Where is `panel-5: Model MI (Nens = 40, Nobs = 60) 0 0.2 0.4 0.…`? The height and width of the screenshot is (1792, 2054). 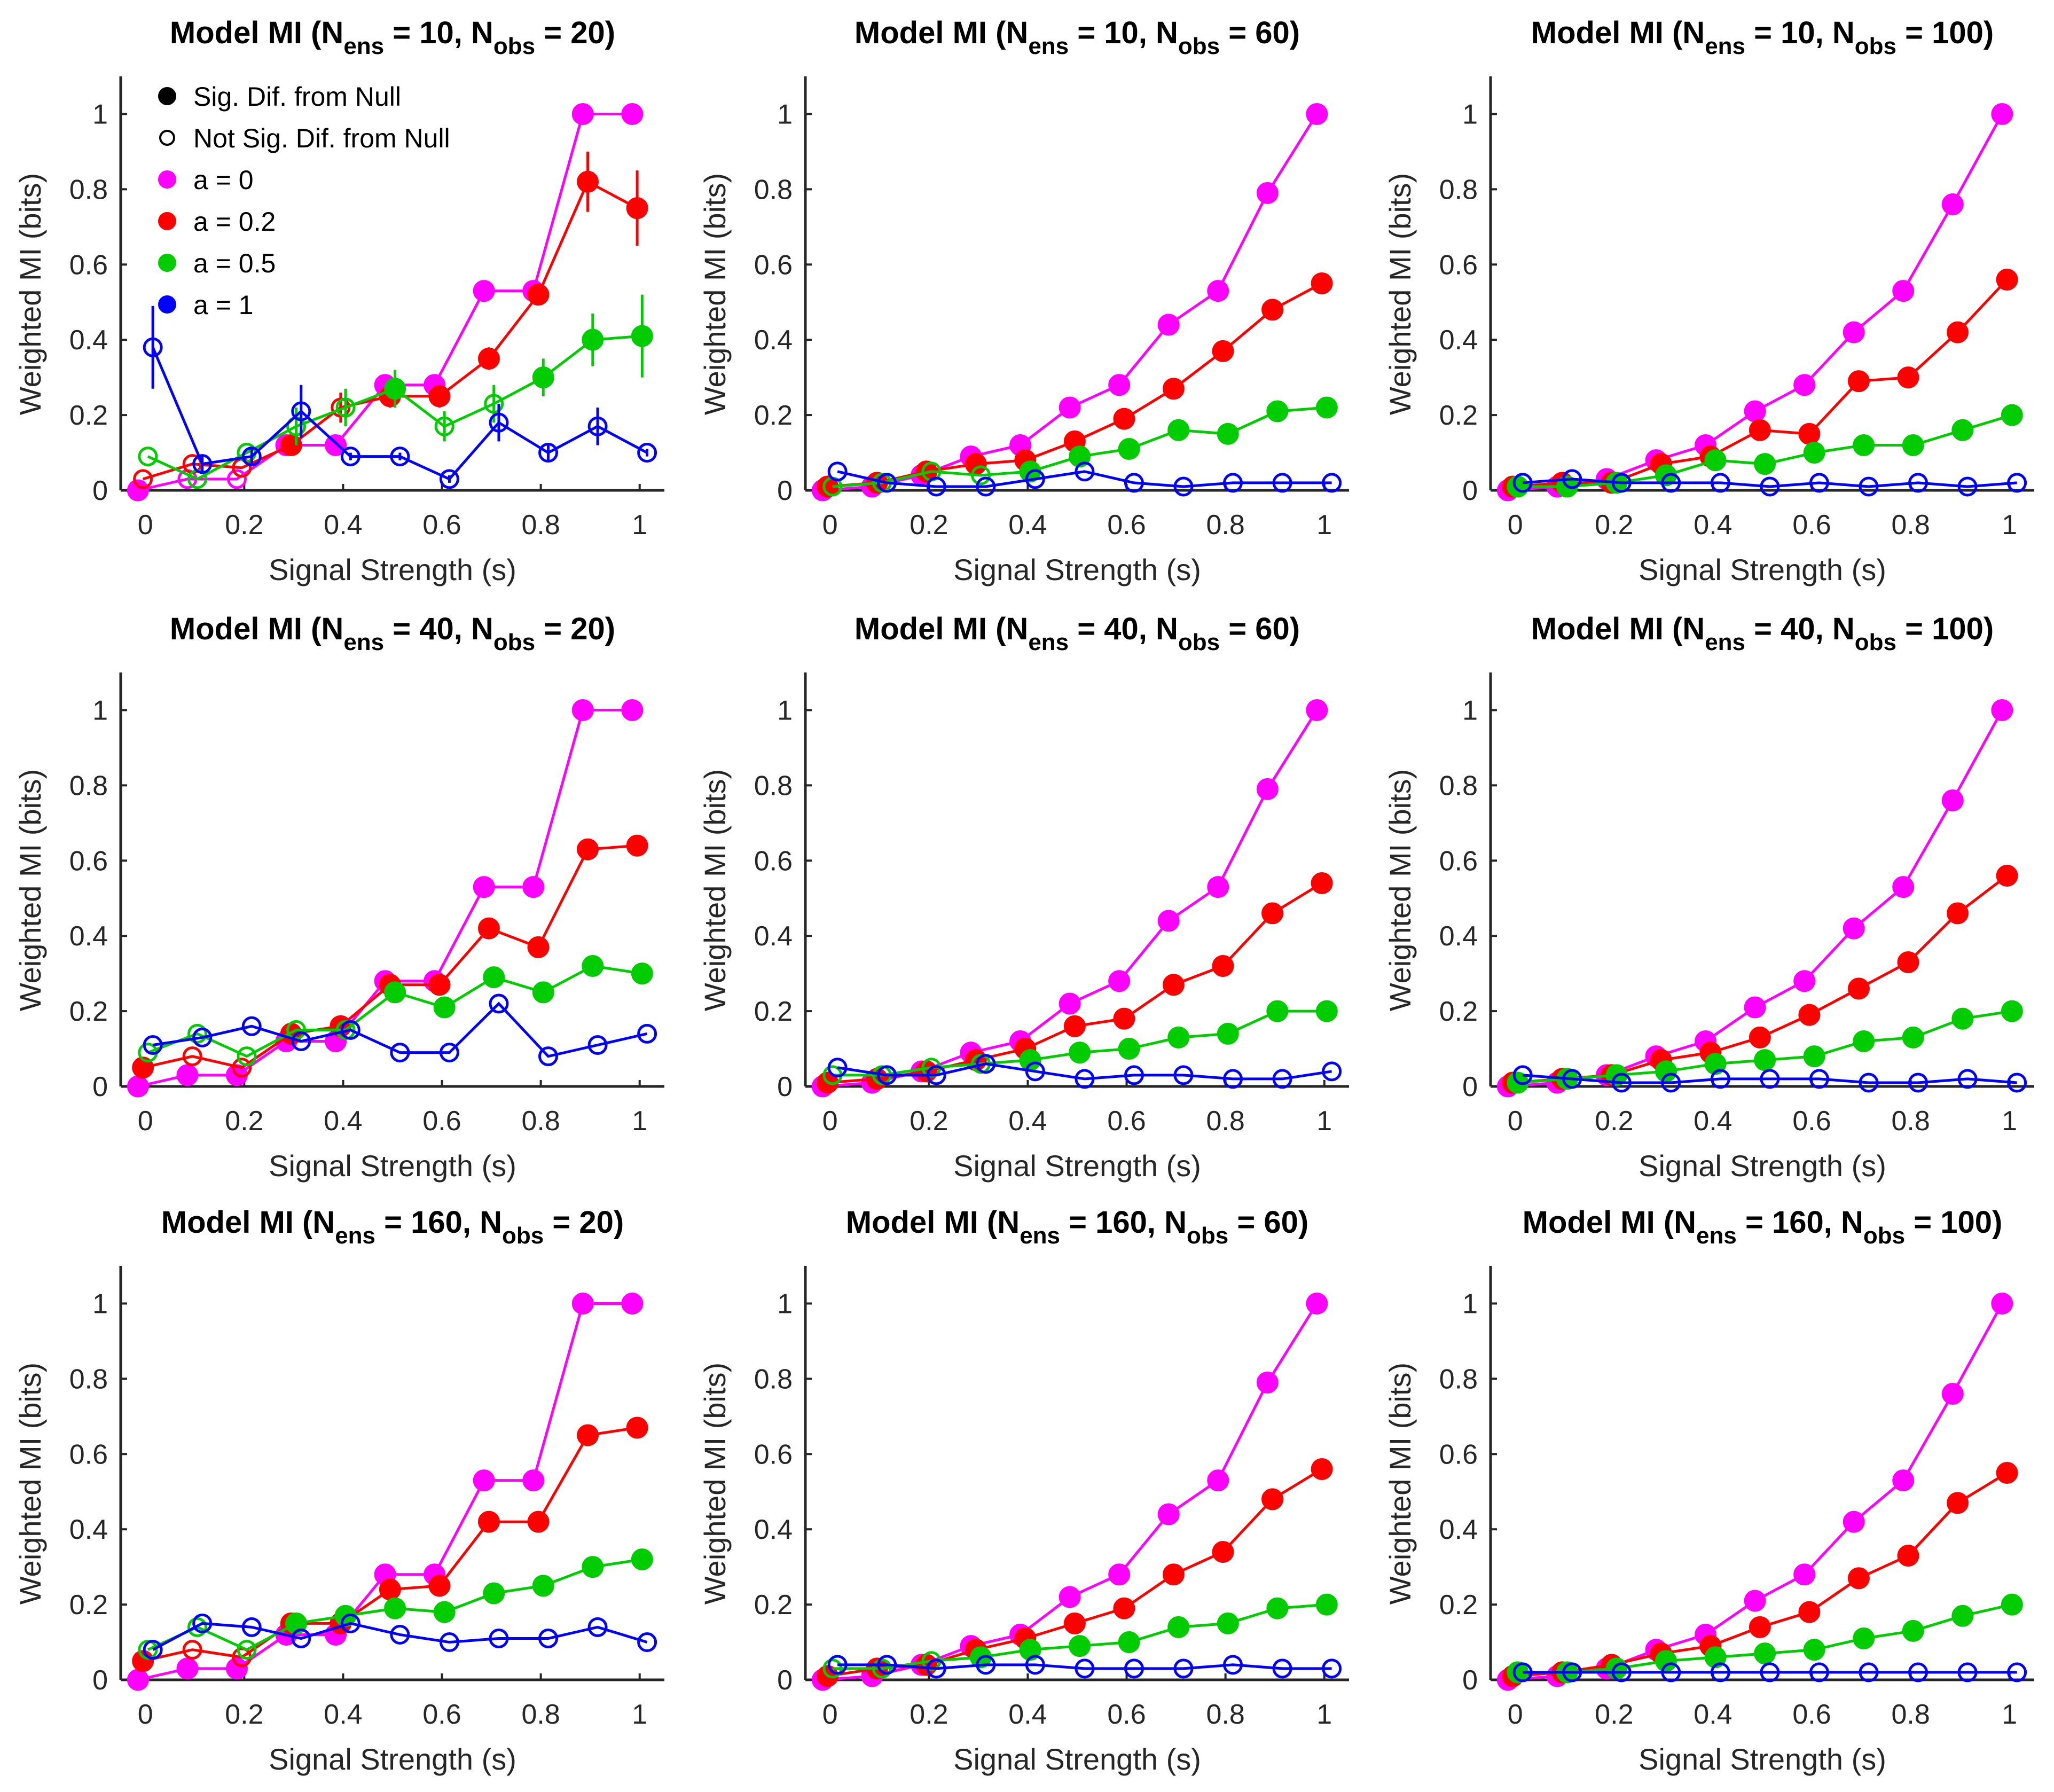 panel-5: Model MI (Nens = 40, Nobs = 60) 0 0.2 0.4 0.… is located at coordinates (1024, 897).